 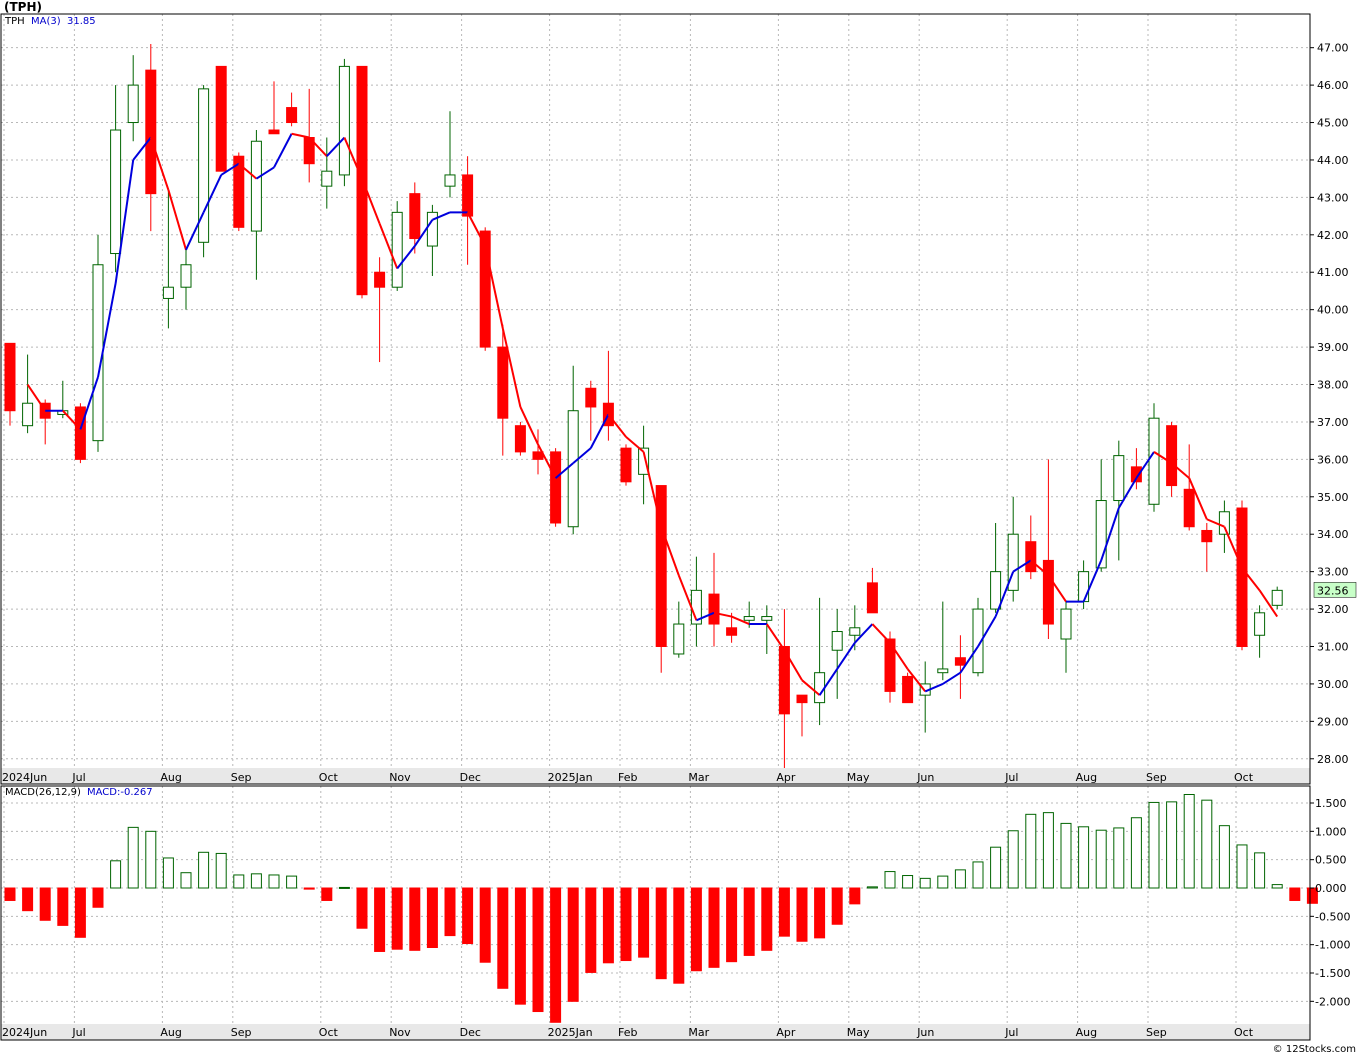 What do you see at coordinates (1331, 831) in the screenshot?
I see `macd-axis-tick-label: 1.000` at bounding box center [1331, 831].